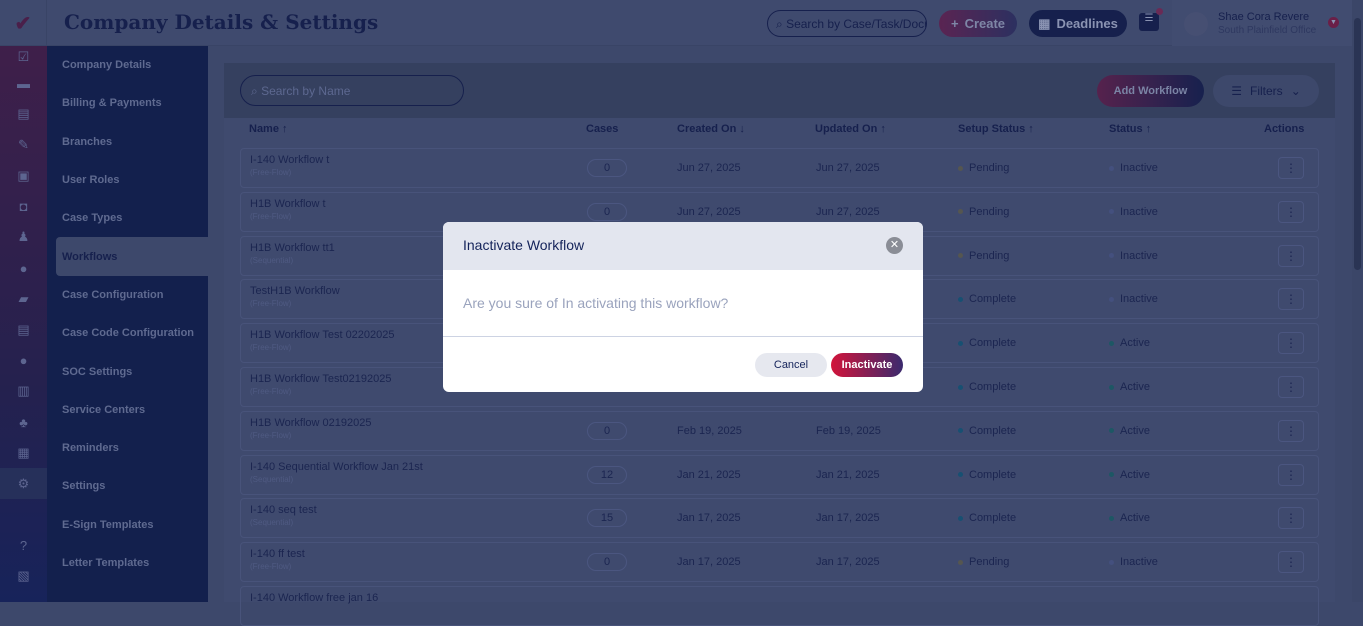  I want to click on submenu-item-settings: Settings, so click(84, 486).